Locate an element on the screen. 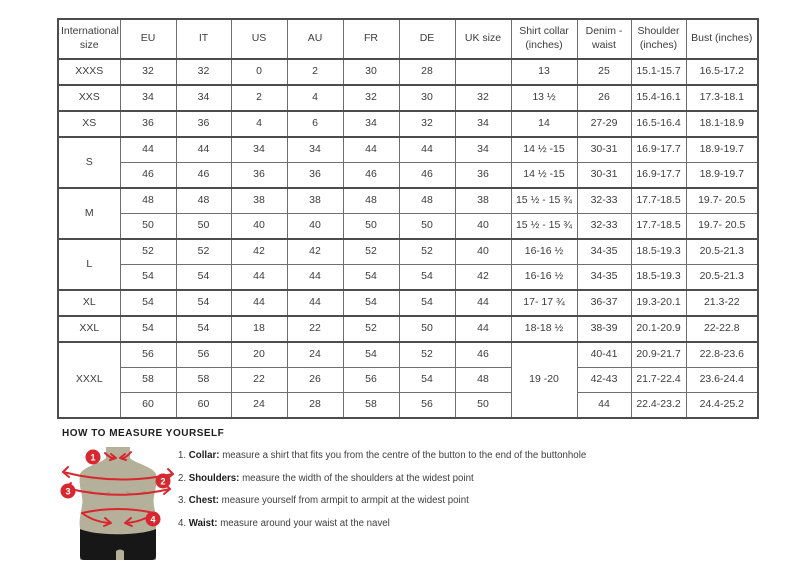 The width and height of the screenshot is (787, 566). collar-arrow-left is located at coordinates (123, 457).